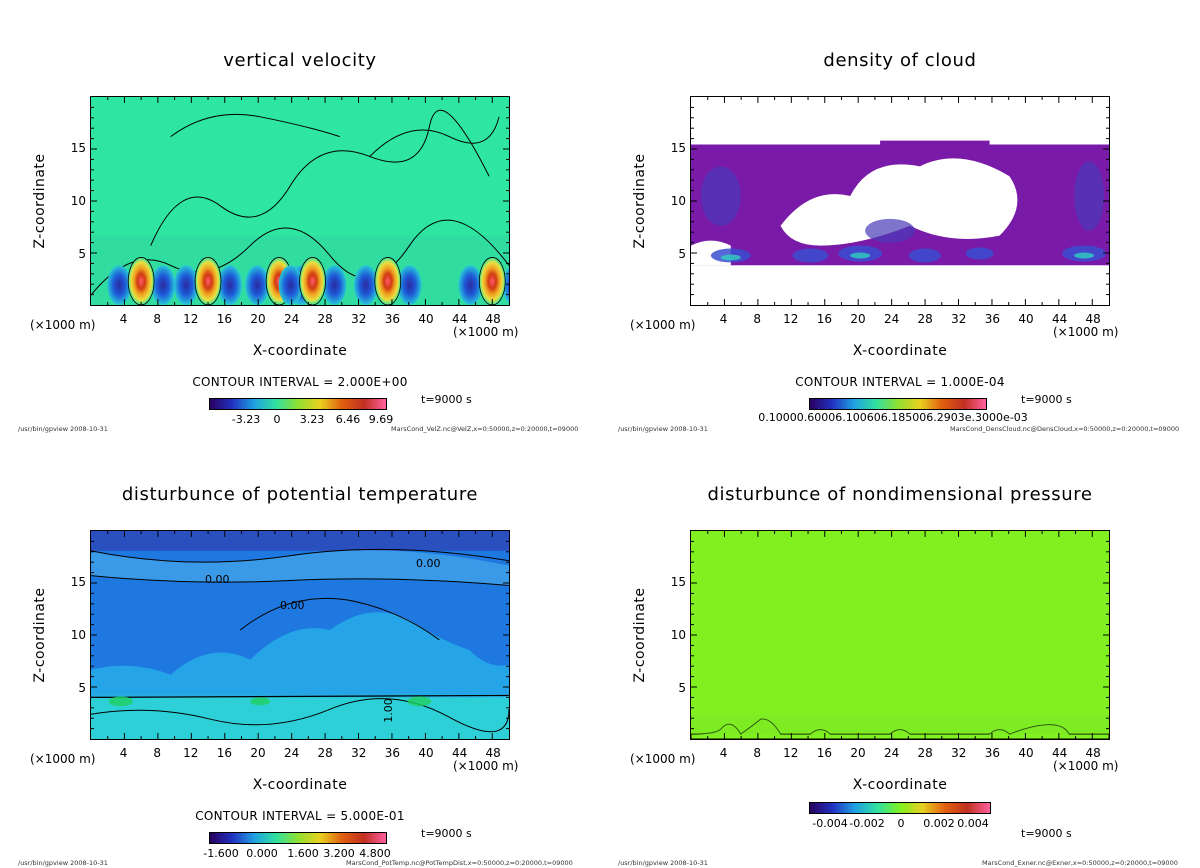 The height and width of the screenshot is (868, 1200). What do you see at coordinates (300, 60) in the screenshot?
I see `chart-title: vertical velocity` at bounding box center [300, 60].